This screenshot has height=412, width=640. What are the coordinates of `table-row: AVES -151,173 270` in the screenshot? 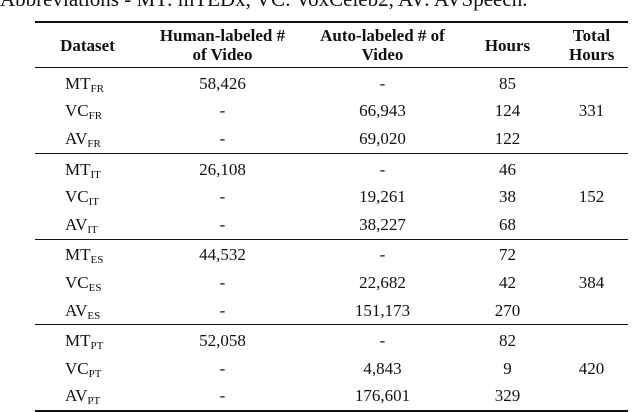 It's located at (331, 311).